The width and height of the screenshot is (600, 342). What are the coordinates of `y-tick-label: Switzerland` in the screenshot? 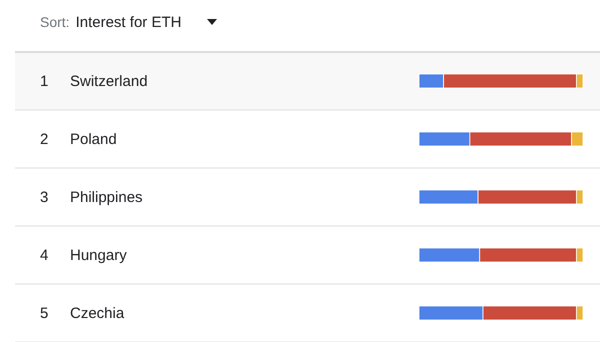 It's located at (109, 81).